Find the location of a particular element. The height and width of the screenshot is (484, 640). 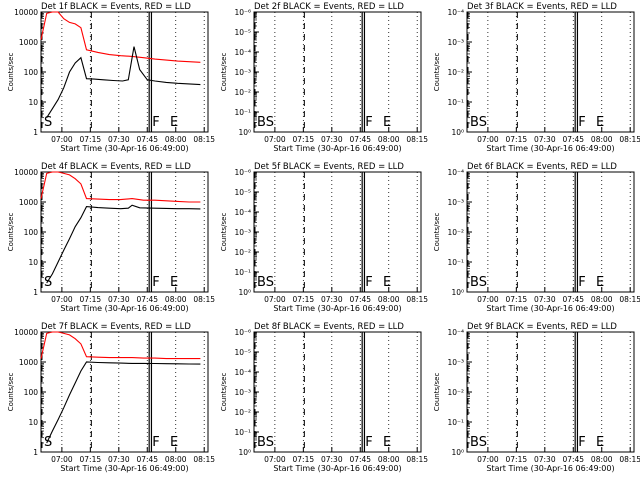

panel-9f-marker-f: F is located at coordinates (581, 442).